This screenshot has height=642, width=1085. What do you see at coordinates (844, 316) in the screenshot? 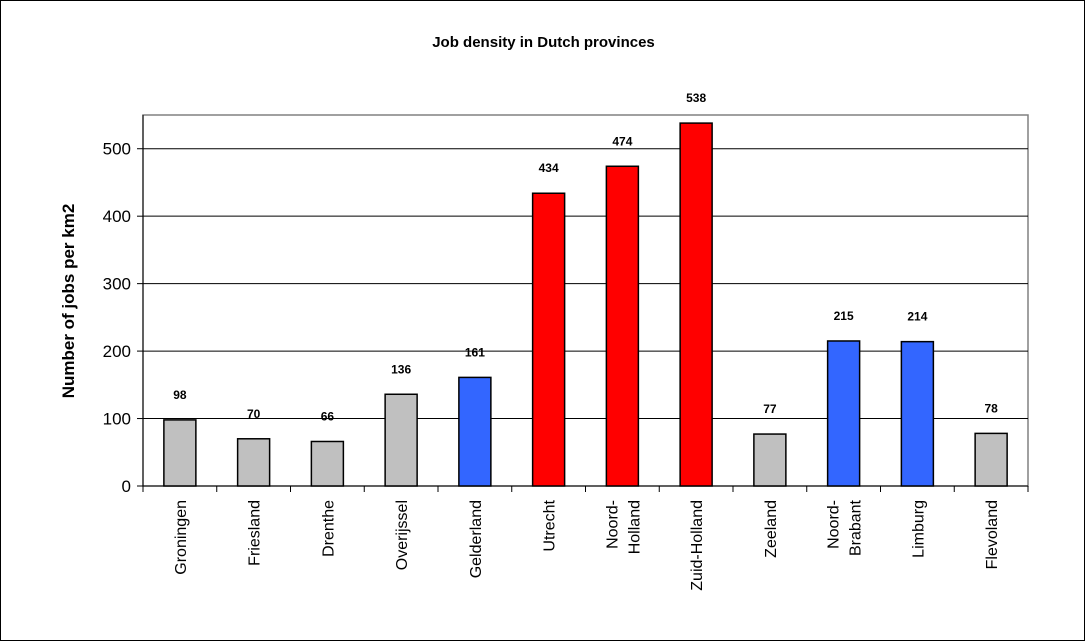
I see `data-label: 215` at bounding box center [844, 316].